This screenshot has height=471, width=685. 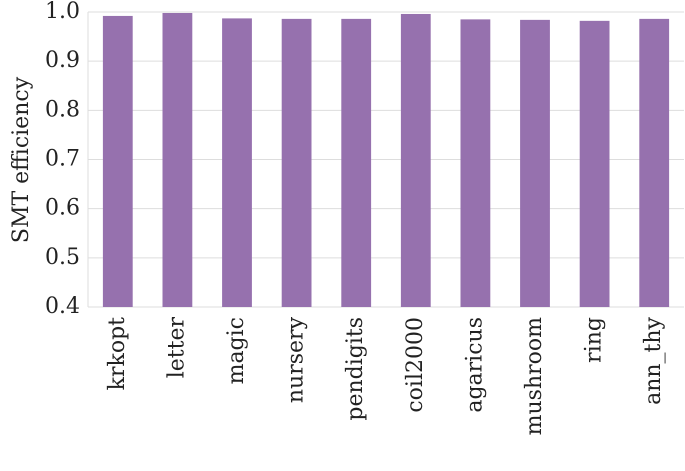 What do you see at coordinates (62, 159) in the screenshot?
I see `y-tick-label: 0.7` at bounding box center [62, 159].